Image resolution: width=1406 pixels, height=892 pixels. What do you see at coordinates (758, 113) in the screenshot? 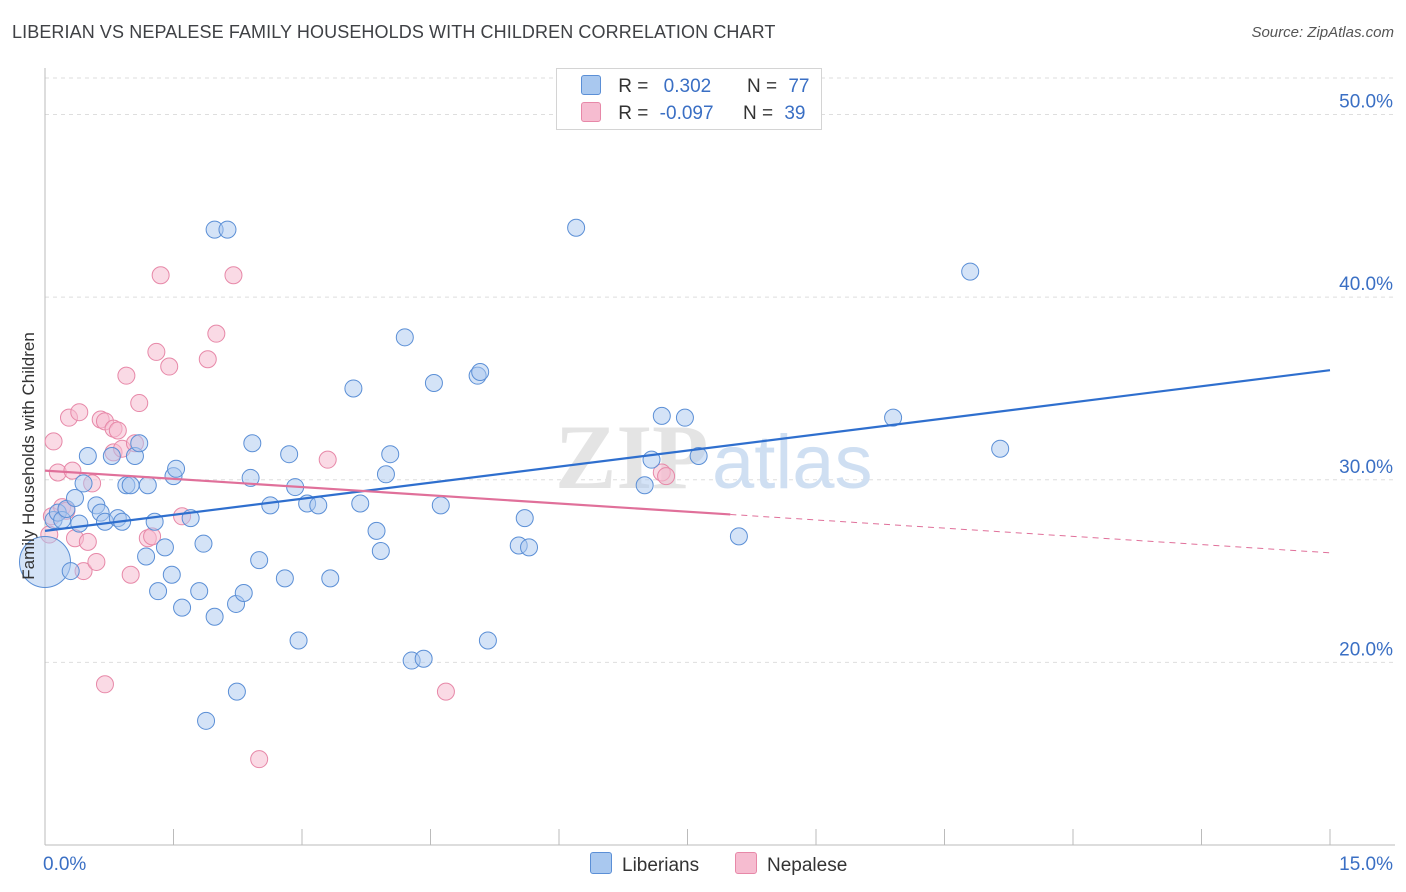
I see `nepalese-n-label: N =` at bounding box center [758, 113].